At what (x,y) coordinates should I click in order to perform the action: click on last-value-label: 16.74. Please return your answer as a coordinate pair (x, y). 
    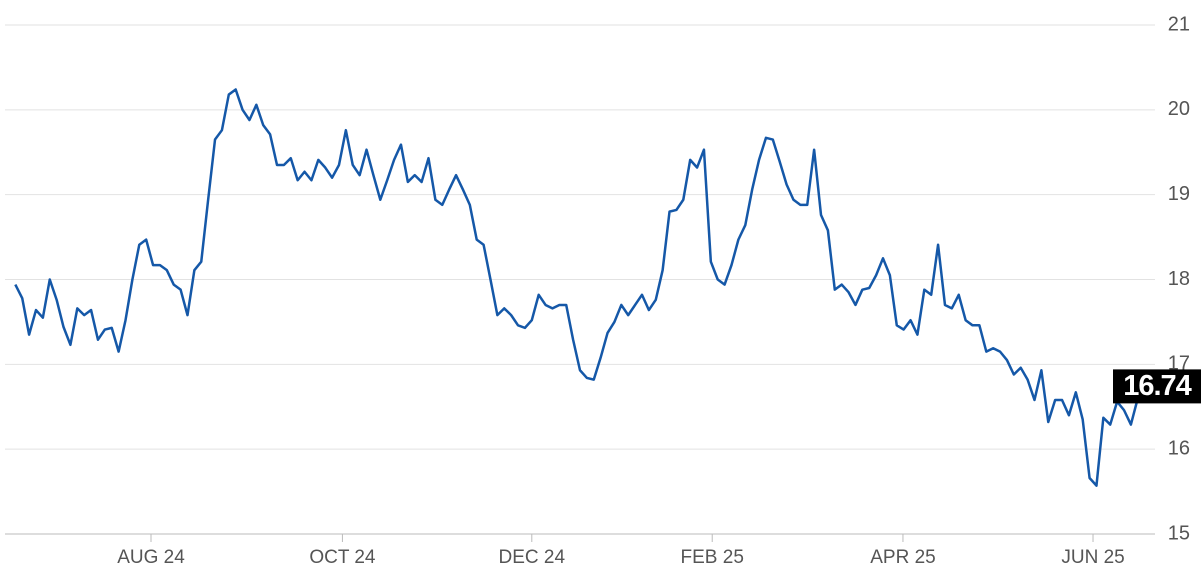
    Looking at the image, I should click on (1157, 386).